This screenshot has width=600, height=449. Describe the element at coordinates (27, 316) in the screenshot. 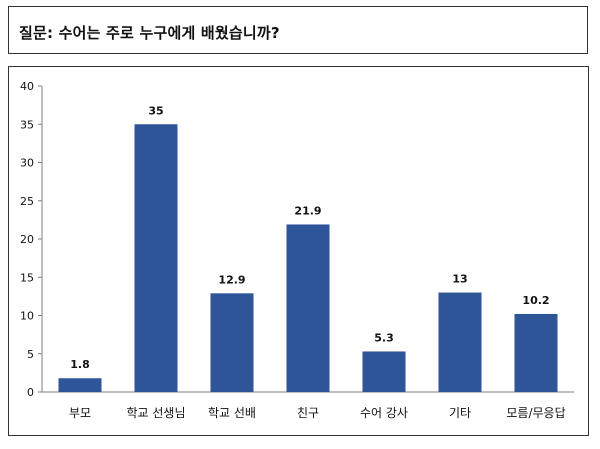

I see `y-tick-label: 10` at that location.